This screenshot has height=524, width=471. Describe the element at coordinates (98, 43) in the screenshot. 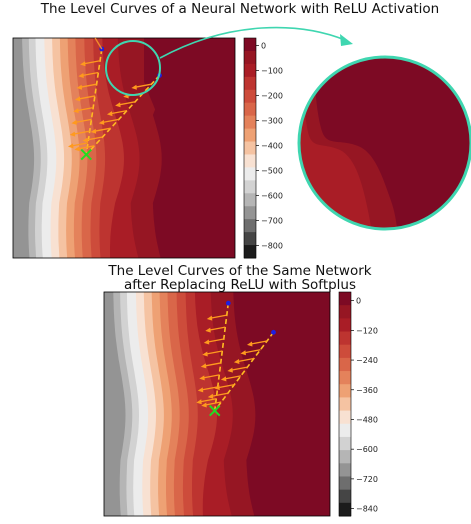

I see `escape-path` at that location.